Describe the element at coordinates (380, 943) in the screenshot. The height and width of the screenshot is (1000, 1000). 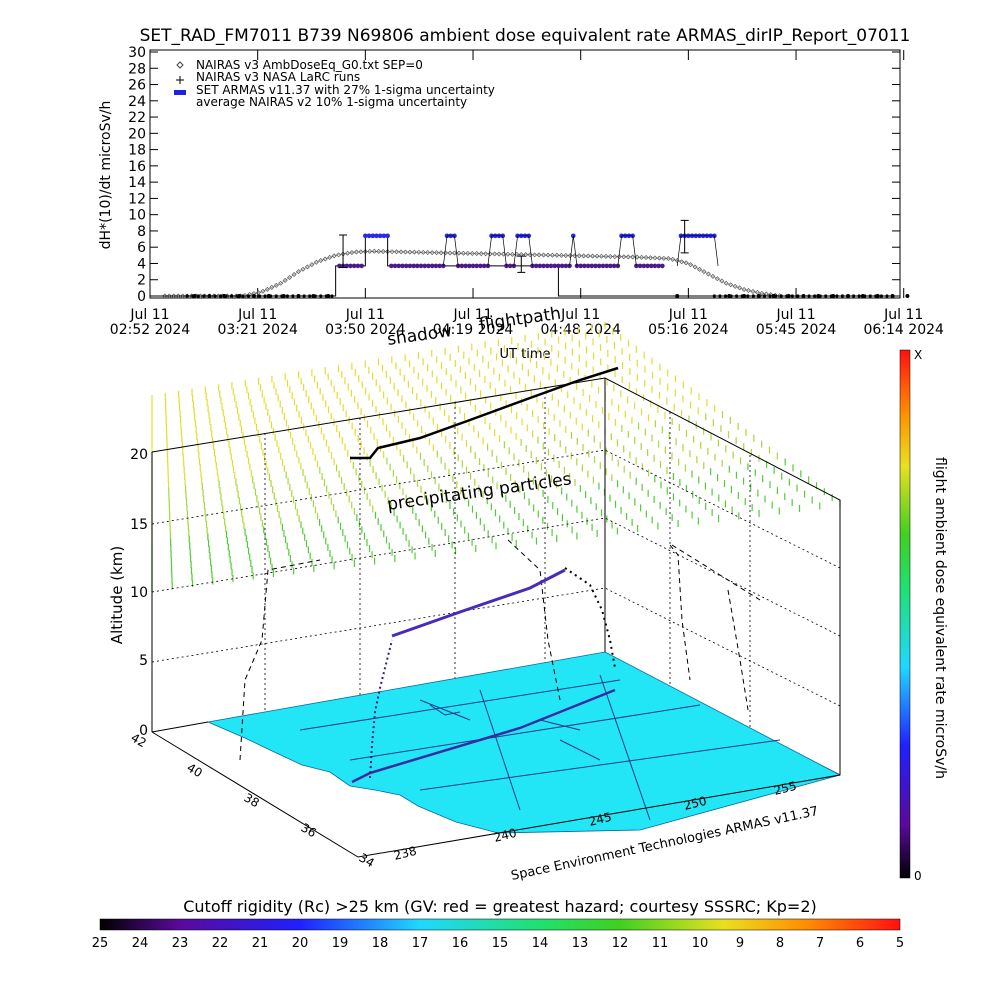
I see `rigidity-tick-label: 18` at that location.